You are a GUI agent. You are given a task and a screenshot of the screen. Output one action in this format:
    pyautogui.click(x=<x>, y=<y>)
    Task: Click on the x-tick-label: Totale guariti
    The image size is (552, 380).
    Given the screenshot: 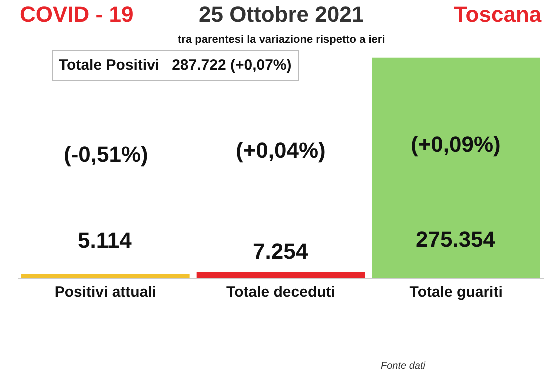 What is the action you would take?
    pyautogui.click(x=456, y=293)
    